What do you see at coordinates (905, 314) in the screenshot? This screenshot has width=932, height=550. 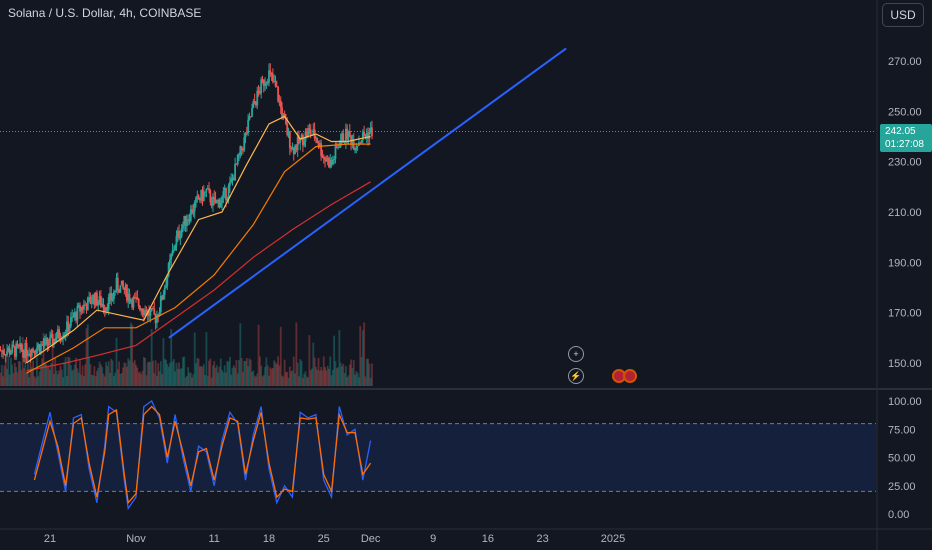 I see `price-tick-label: 170.00` at bounding box center [905, 314].